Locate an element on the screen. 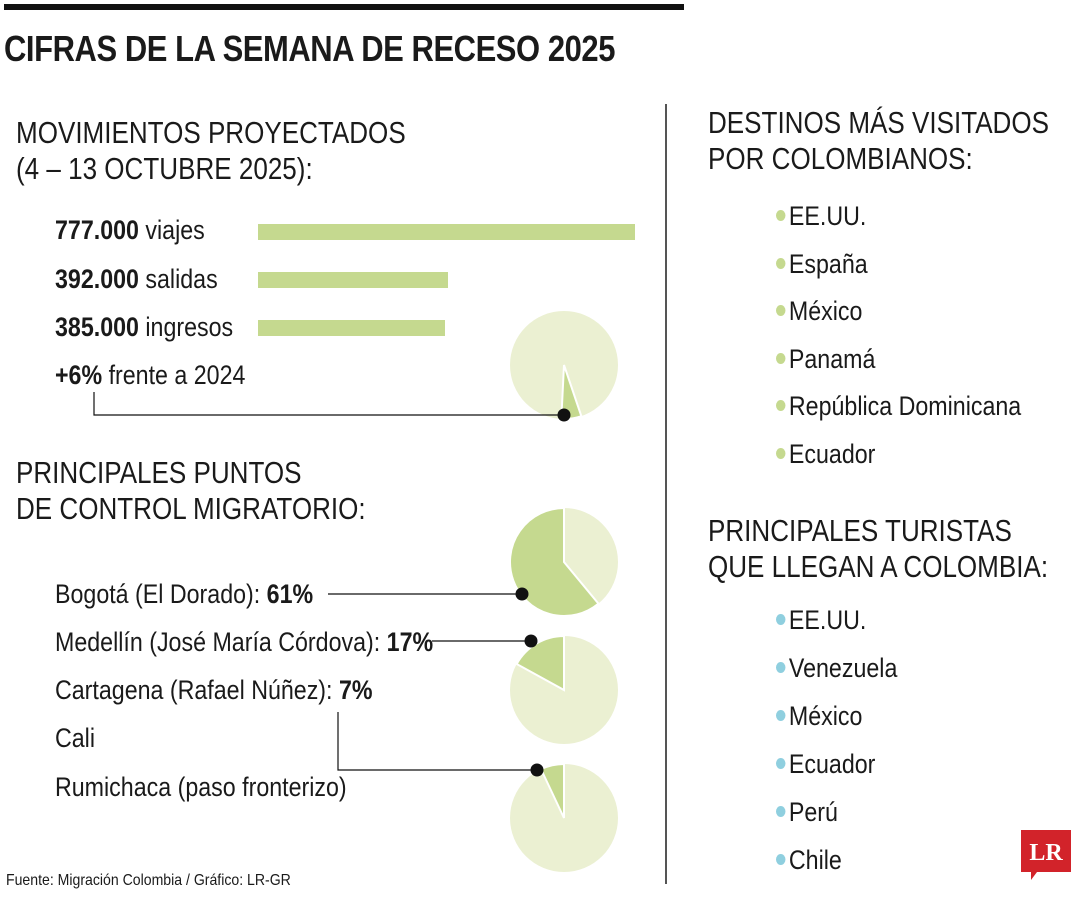 The height and width of the screenshot is (900, 1080). puntos-heading-2: DE CONTROL MIGRATORIO: is located at coordinates (191, 508).